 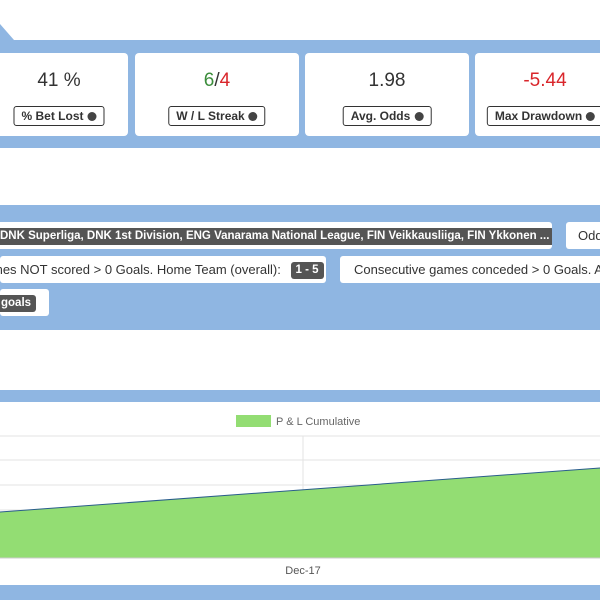 I want to click on stat-value: 6/4, so click(x=217, y=81).